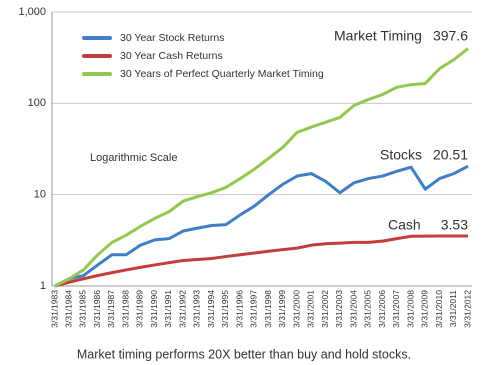 This screenshot has width=488, height=365. What do you see at coordinates (410, 309) in the screenshot?
I see `x-tick-label: 3/31/2008` at bounding box center [410, 309].